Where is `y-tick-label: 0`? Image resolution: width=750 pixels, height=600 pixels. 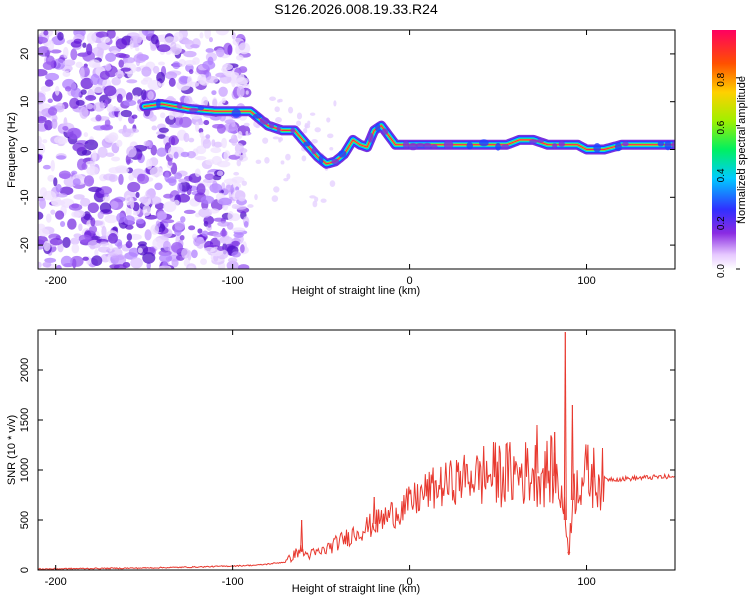
y-tick-label: 0 is located at coordinates (25, 570).